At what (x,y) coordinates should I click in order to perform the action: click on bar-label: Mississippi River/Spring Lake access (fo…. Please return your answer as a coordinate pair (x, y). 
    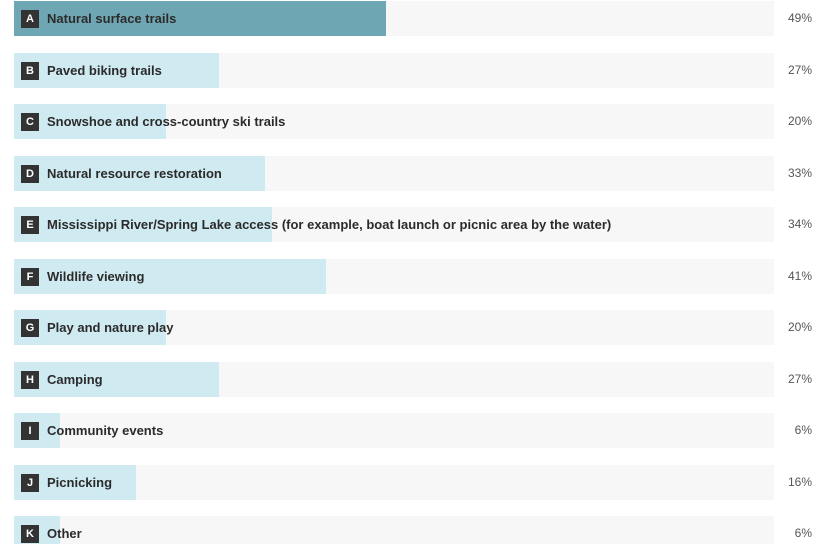
    Looking at the image, I should click on (329, 224).